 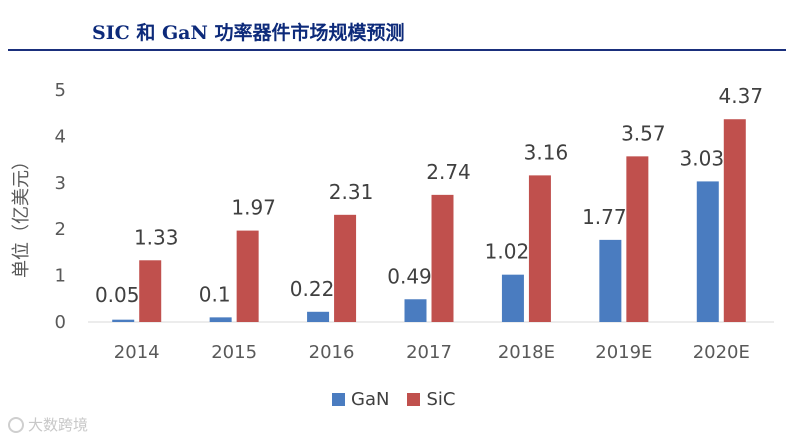 What do you see at coordinates (441, 399) in the screenshot?
I see `legend-label-sic: SiC` at bounding box center [441, 399].